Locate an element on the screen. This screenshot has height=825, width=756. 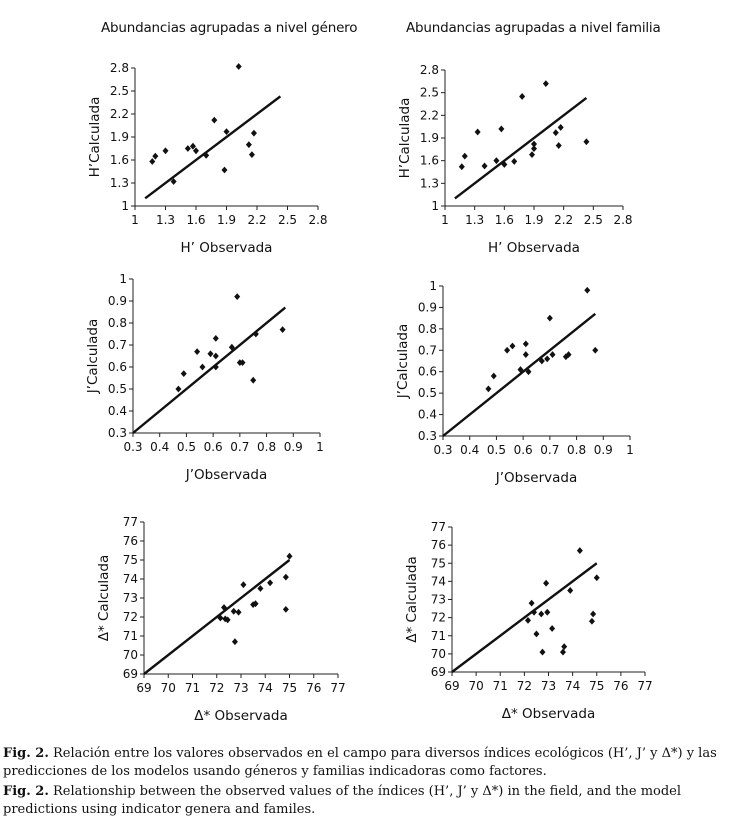
J-familia-y-tick-label: 0.3 is located at coordinates (427, 436).